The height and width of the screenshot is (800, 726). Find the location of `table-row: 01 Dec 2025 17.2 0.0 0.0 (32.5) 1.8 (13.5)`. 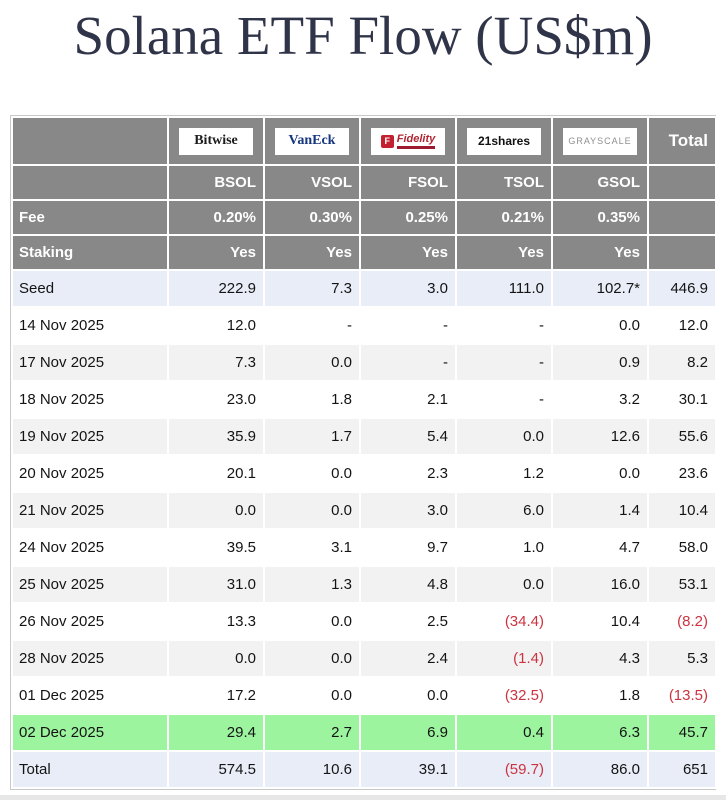

table-row: 01 Dec 2025 17.2 0.0 0.0 (32.5) 1.8 (13.5) is located at coordinates (364, 695).